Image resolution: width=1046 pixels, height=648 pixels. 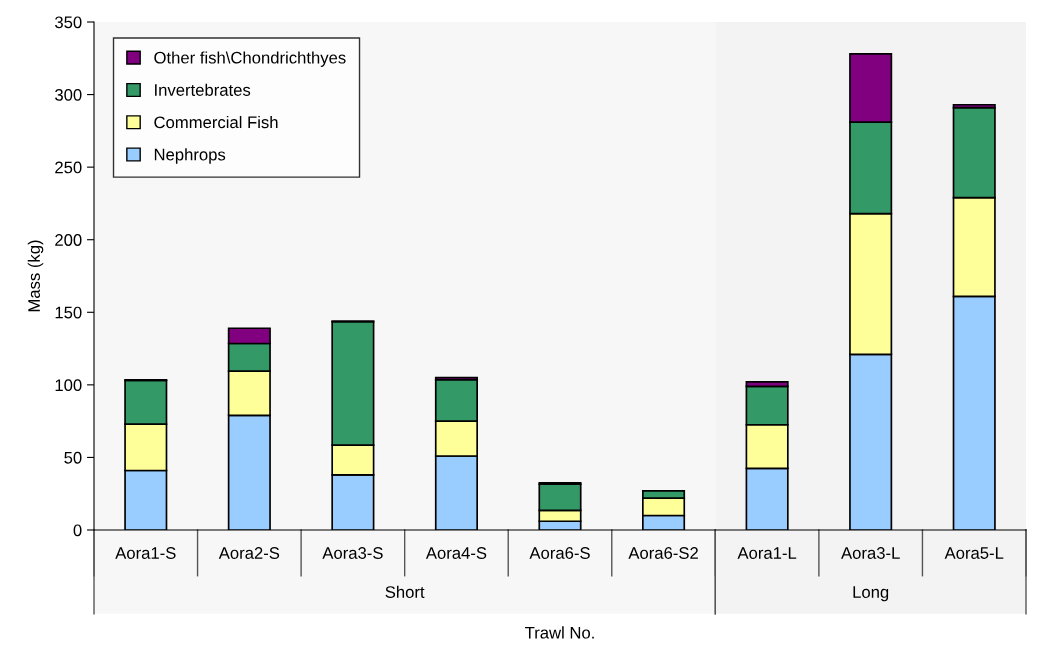 I want to click on y-axis-title: Mass (kg), so click(x=35, y=276).